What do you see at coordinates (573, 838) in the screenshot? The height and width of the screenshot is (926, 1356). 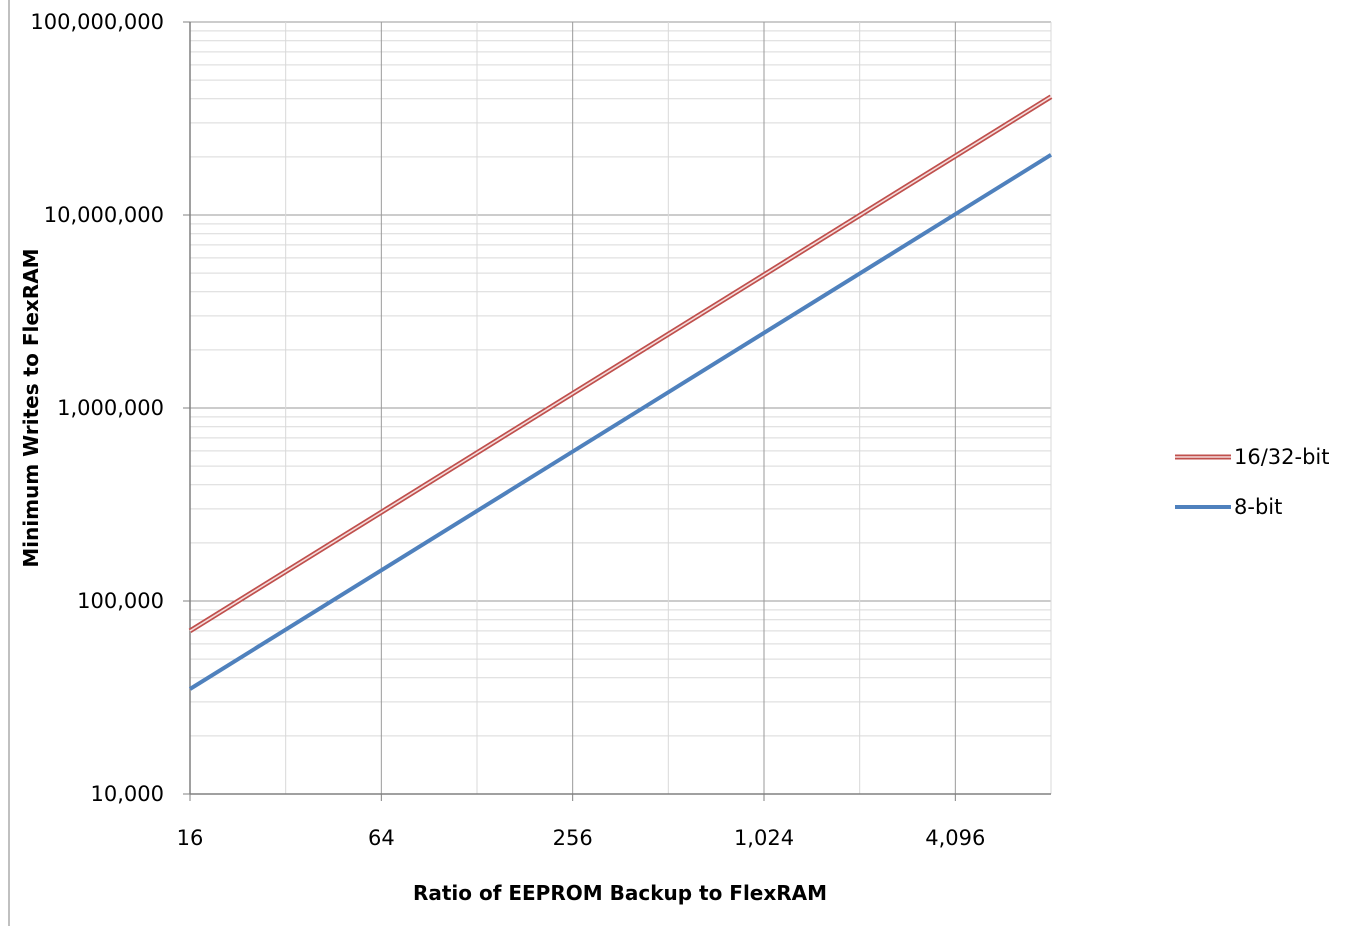 I see `x-tick-label: 256` at bounding box center [573, 838].